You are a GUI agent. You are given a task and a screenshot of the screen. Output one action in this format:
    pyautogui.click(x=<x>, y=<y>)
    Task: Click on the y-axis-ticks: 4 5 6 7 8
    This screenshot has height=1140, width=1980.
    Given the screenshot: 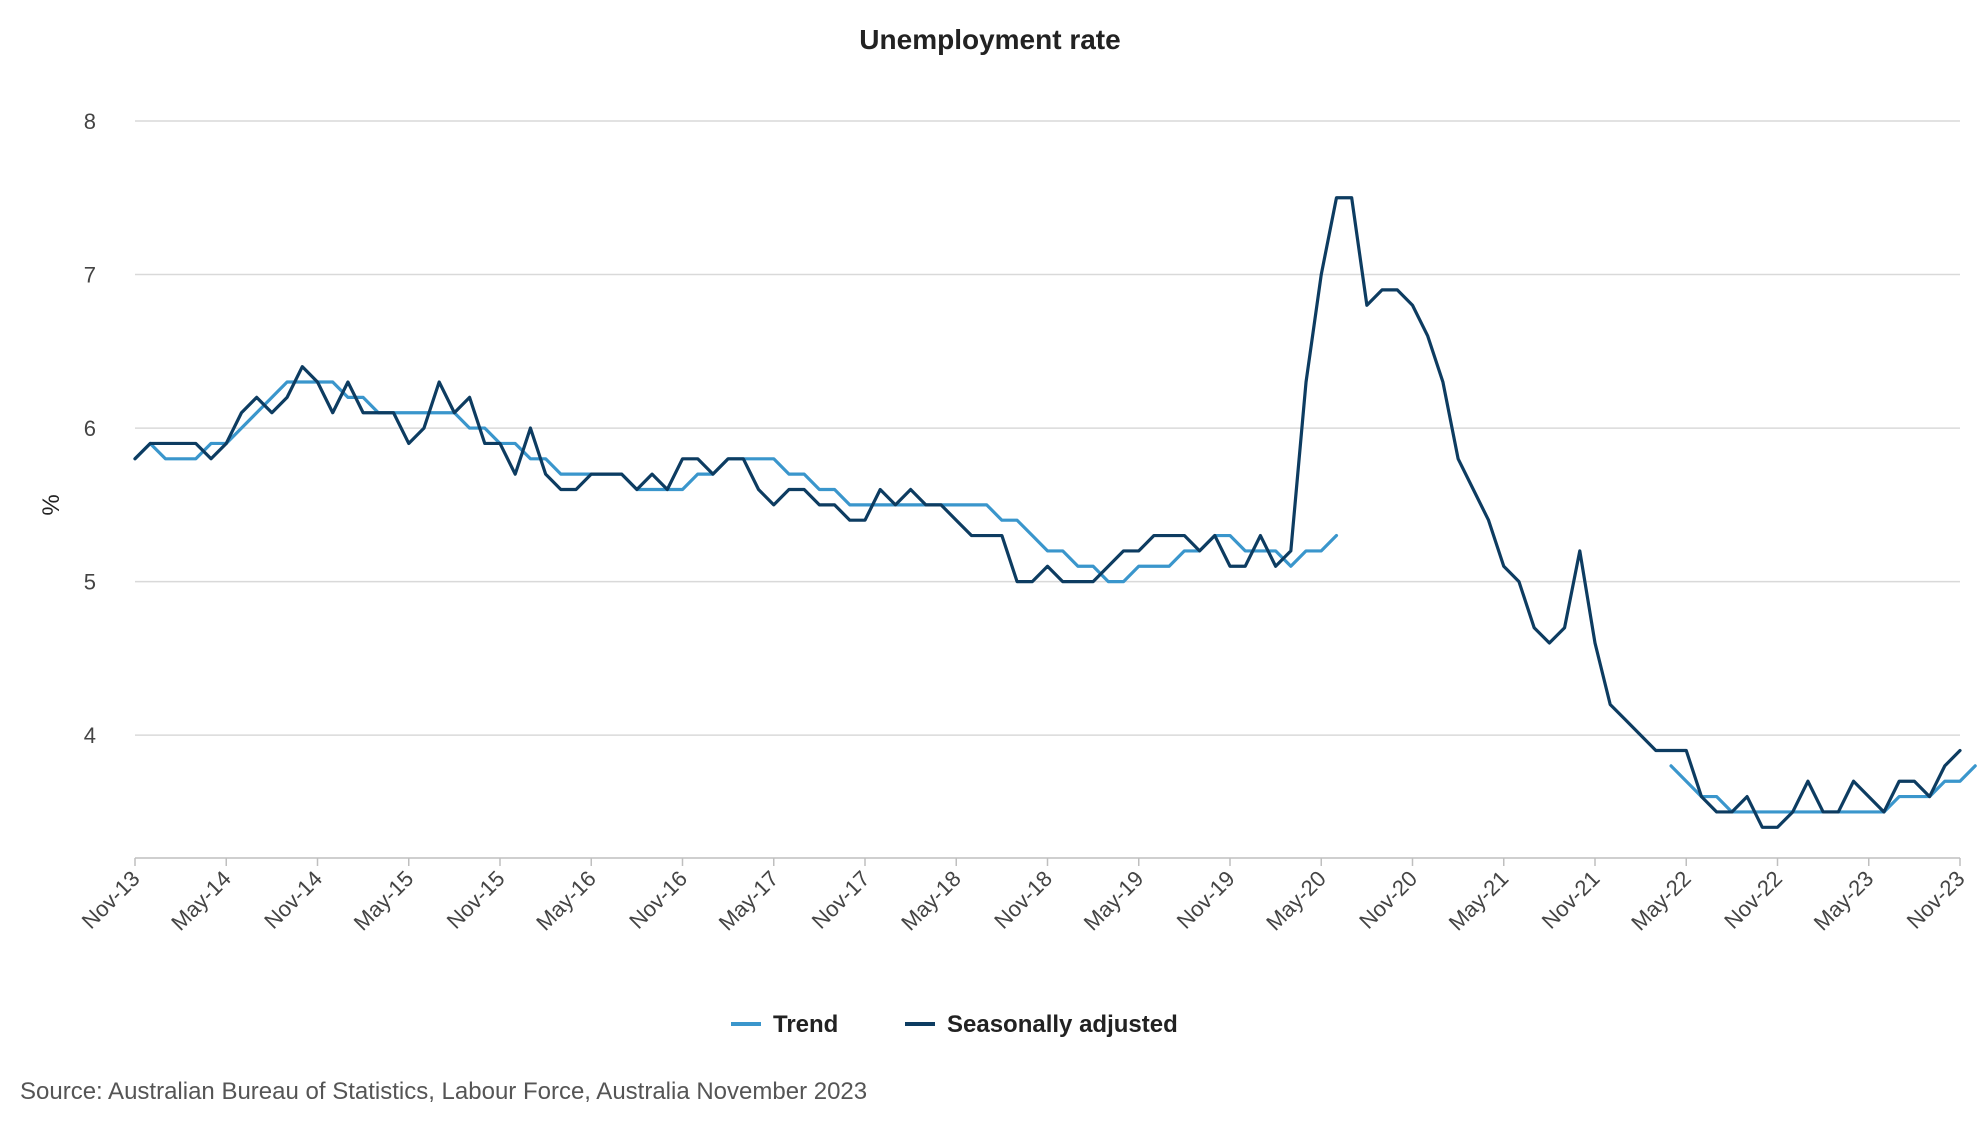 What is the action you would take?
    pyautogui.click(x=90, y=428)
    